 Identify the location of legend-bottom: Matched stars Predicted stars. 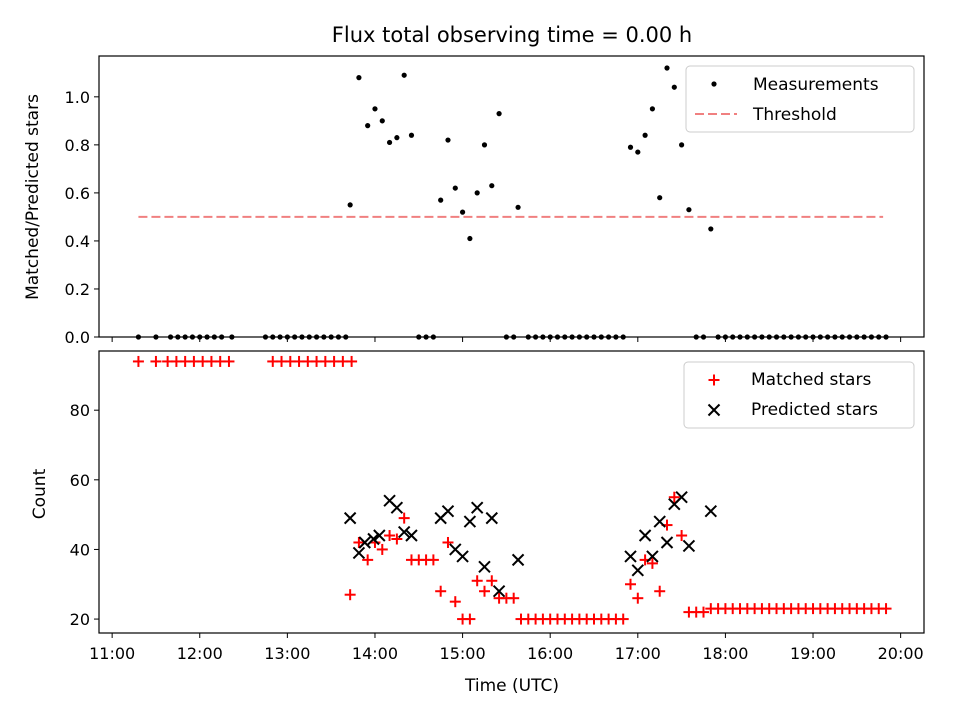
(799, 395).